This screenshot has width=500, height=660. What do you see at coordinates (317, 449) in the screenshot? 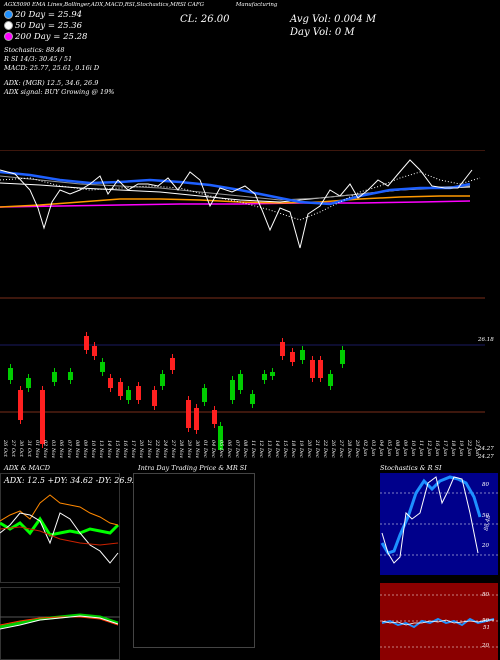
I see `date-label: 21 Dec` at bounding box center [317, 449].